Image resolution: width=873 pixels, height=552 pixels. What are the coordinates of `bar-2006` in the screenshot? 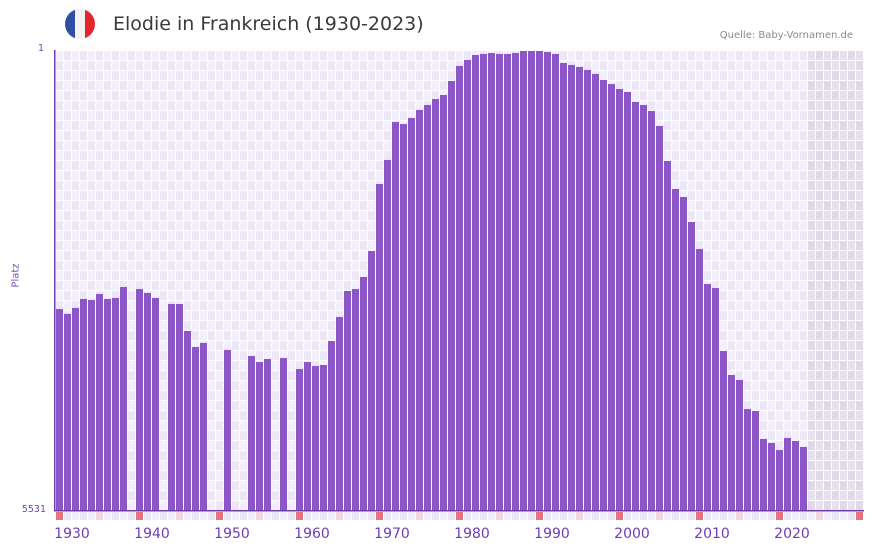 It's located at (667, 335).